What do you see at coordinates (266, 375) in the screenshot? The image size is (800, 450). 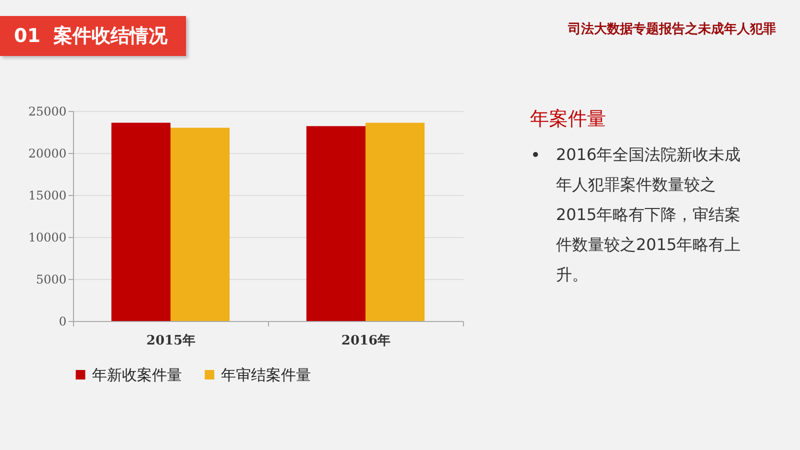 I see `legend-label: 年审结案件量` at bounding box center [266, 375].